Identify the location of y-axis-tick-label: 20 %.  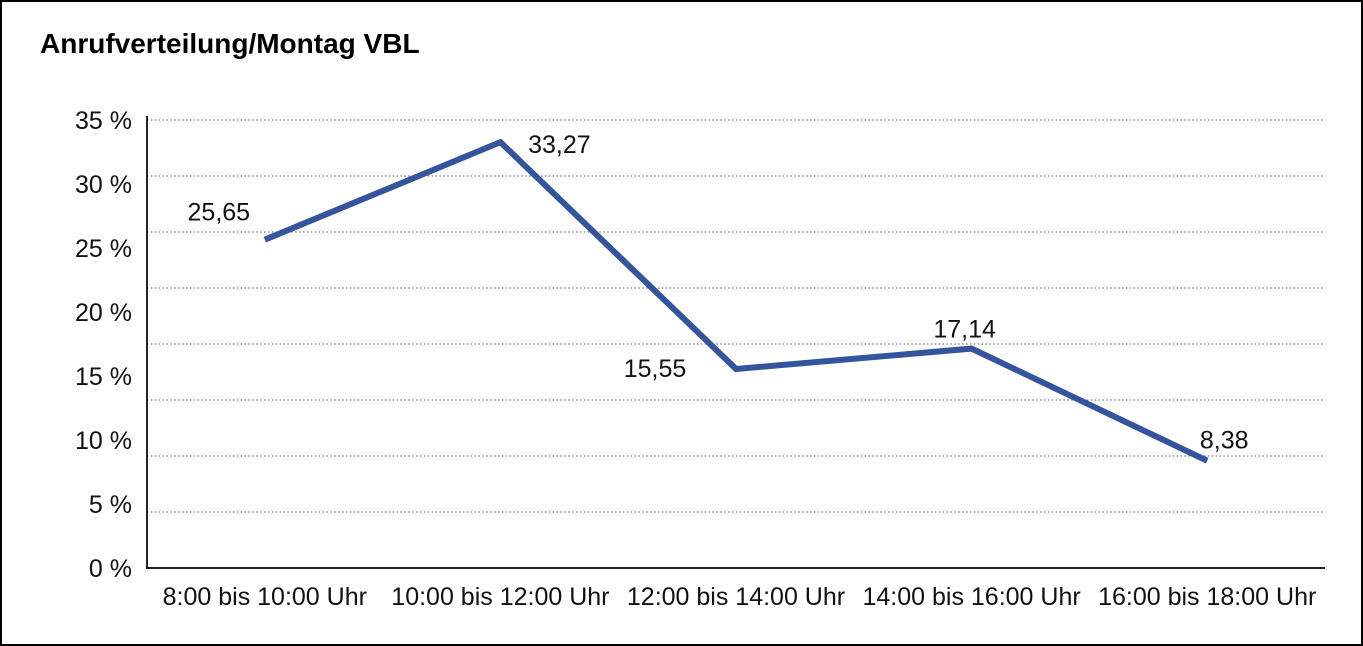
(103, 313).